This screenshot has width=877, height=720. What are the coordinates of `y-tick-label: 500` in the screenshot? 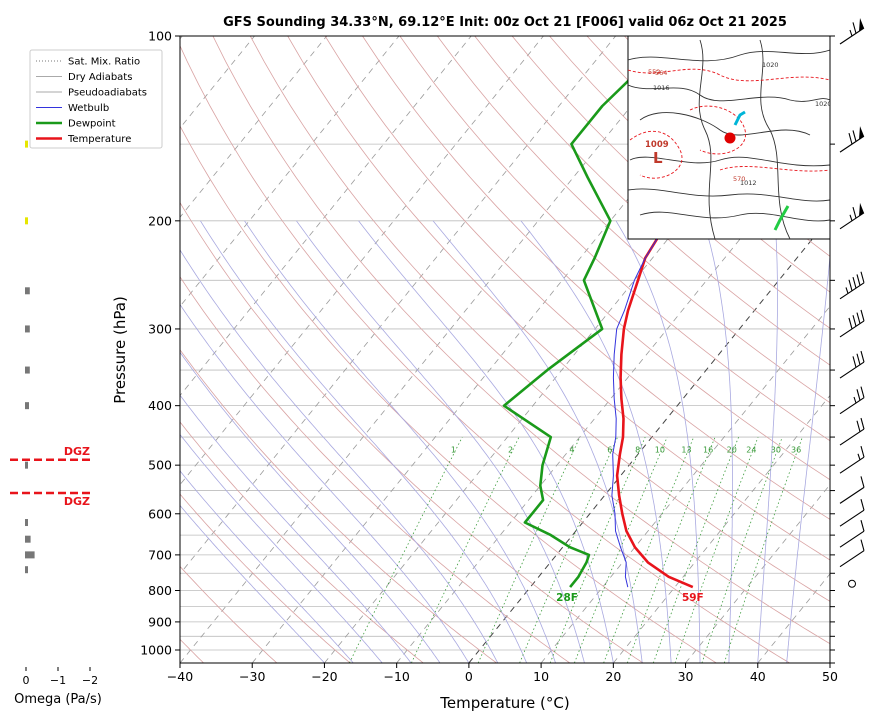 It's located at (160, 465).